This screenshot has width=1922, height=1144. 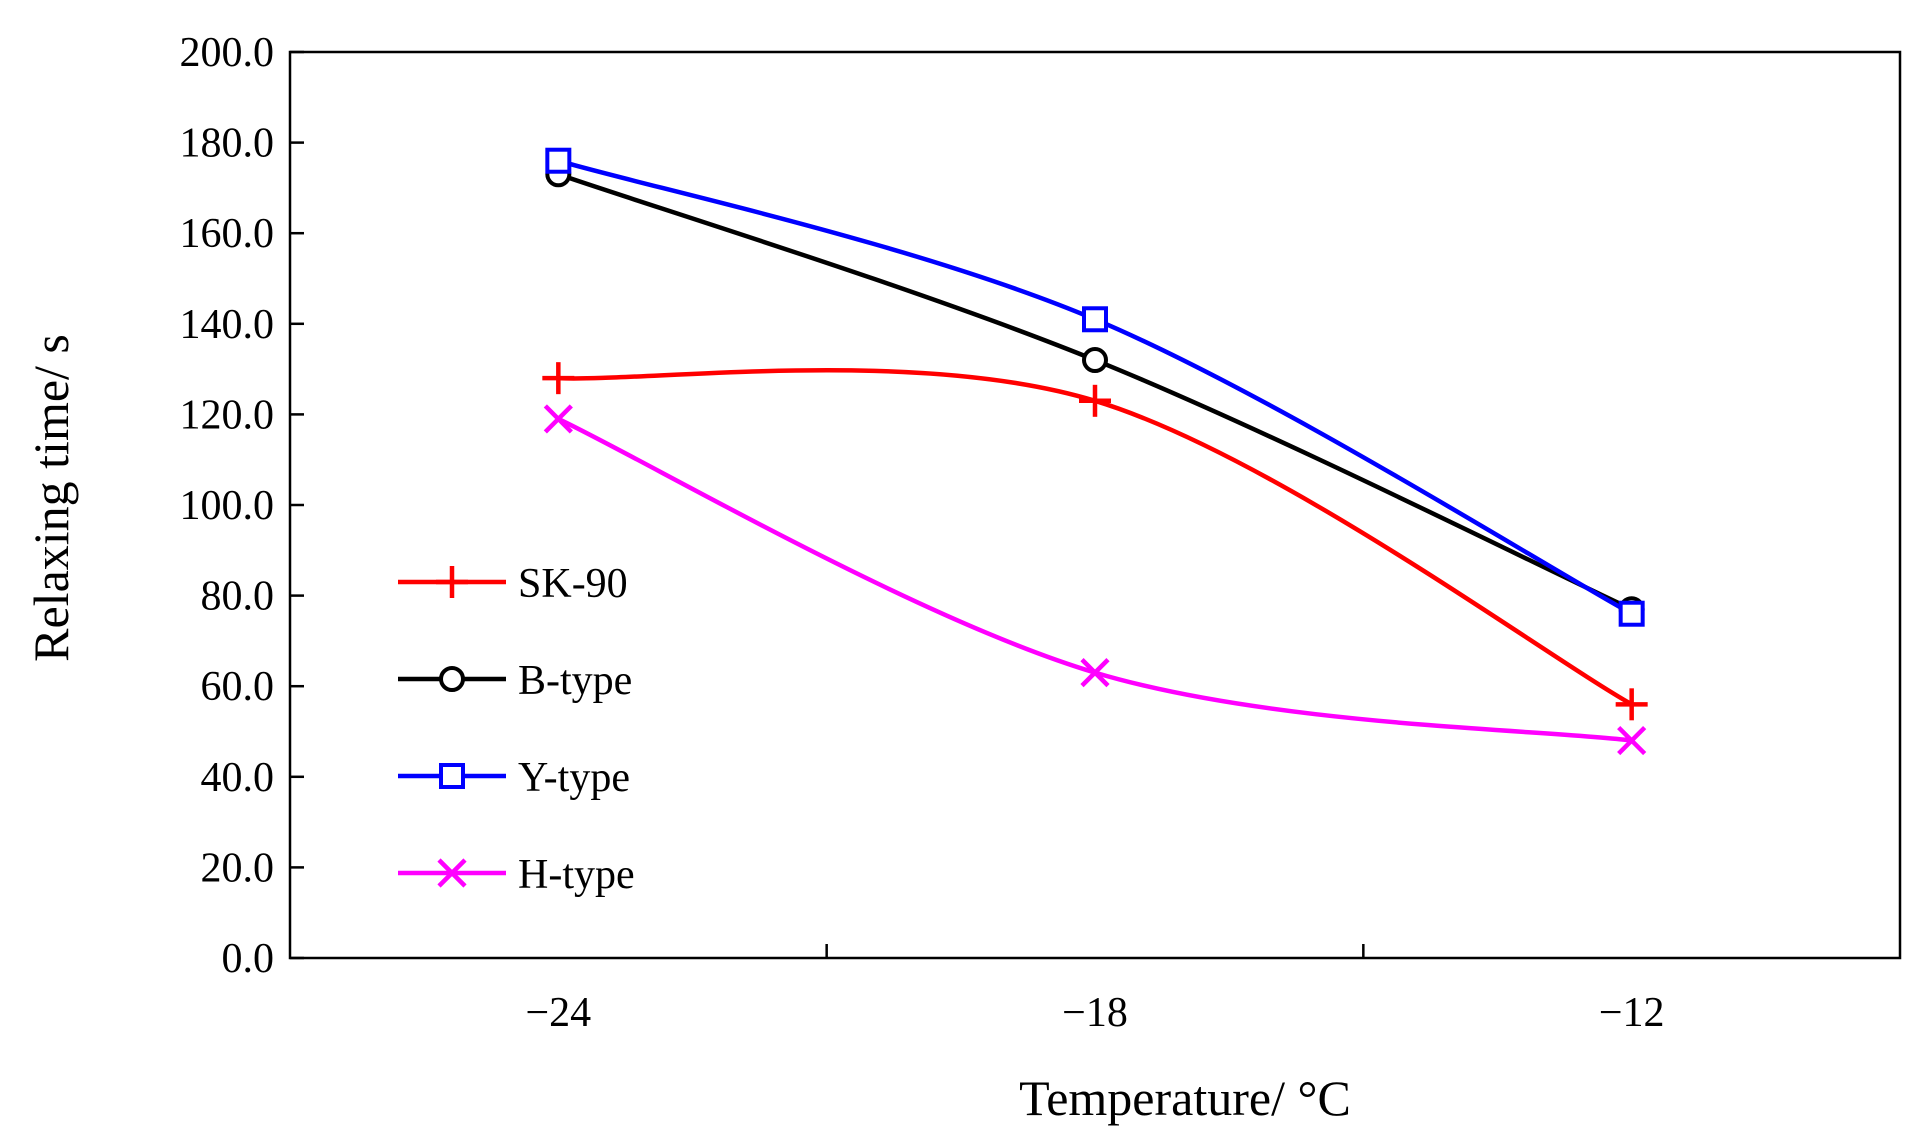 I want to click on y-tick-label: 20.0, so click(x=238, y=868).